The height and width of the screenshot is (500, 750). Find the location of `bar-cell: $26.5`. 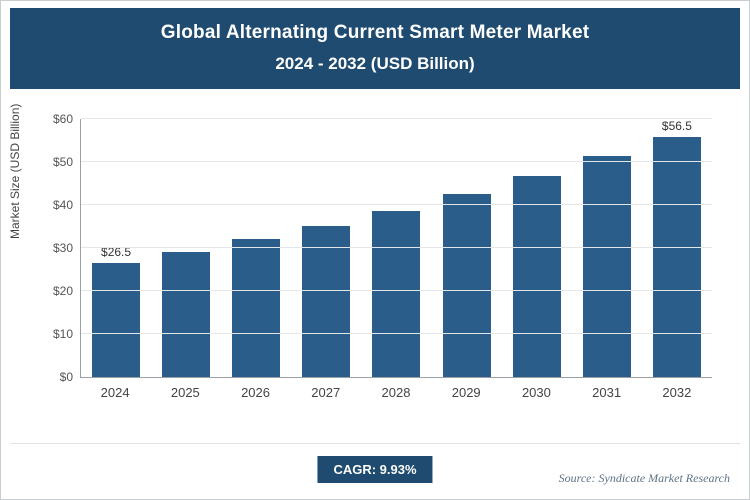

bar-cell: $26.5 is located at coordinates (116, 248).